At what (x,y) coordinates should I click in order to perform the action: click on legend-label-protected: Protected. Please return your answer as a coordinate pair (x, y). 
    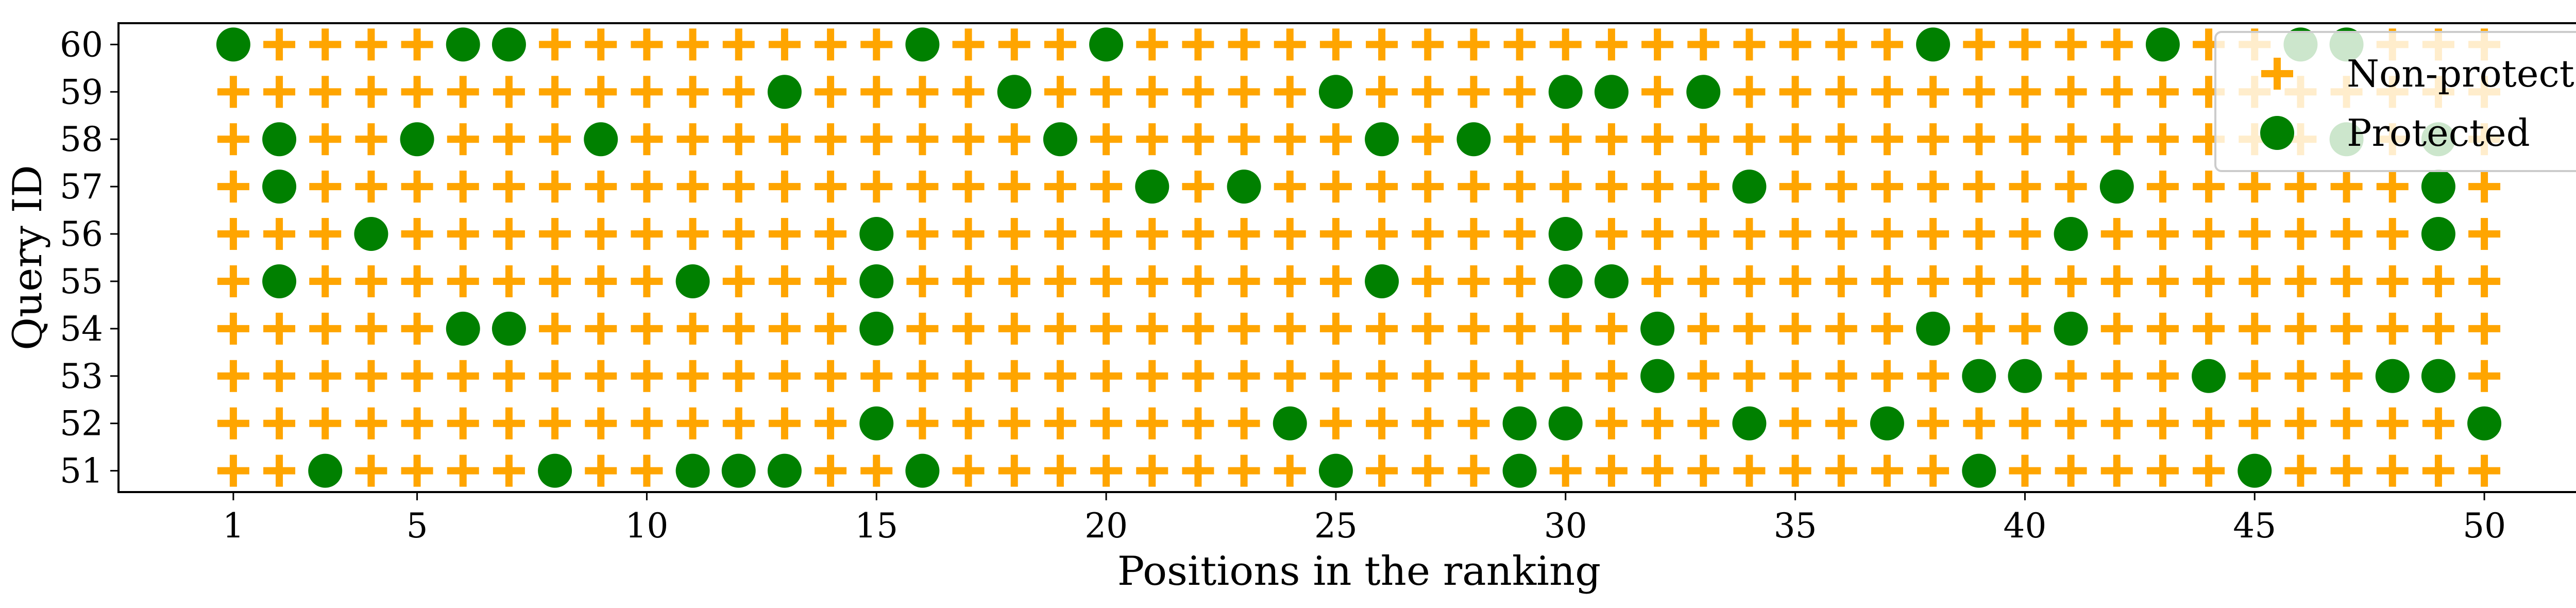
    Looking at the image, I should click on (2438, 133).